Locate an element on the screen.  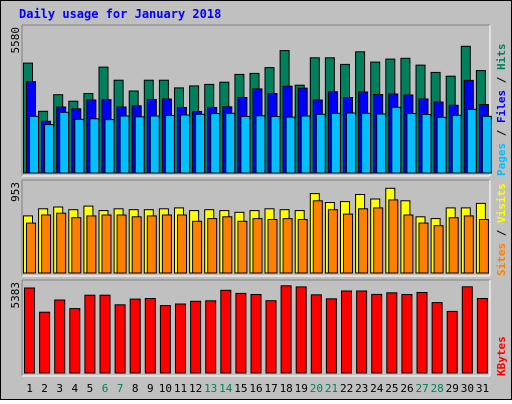
y-max-label-3: 5383 is located at coordinates (15, 295).